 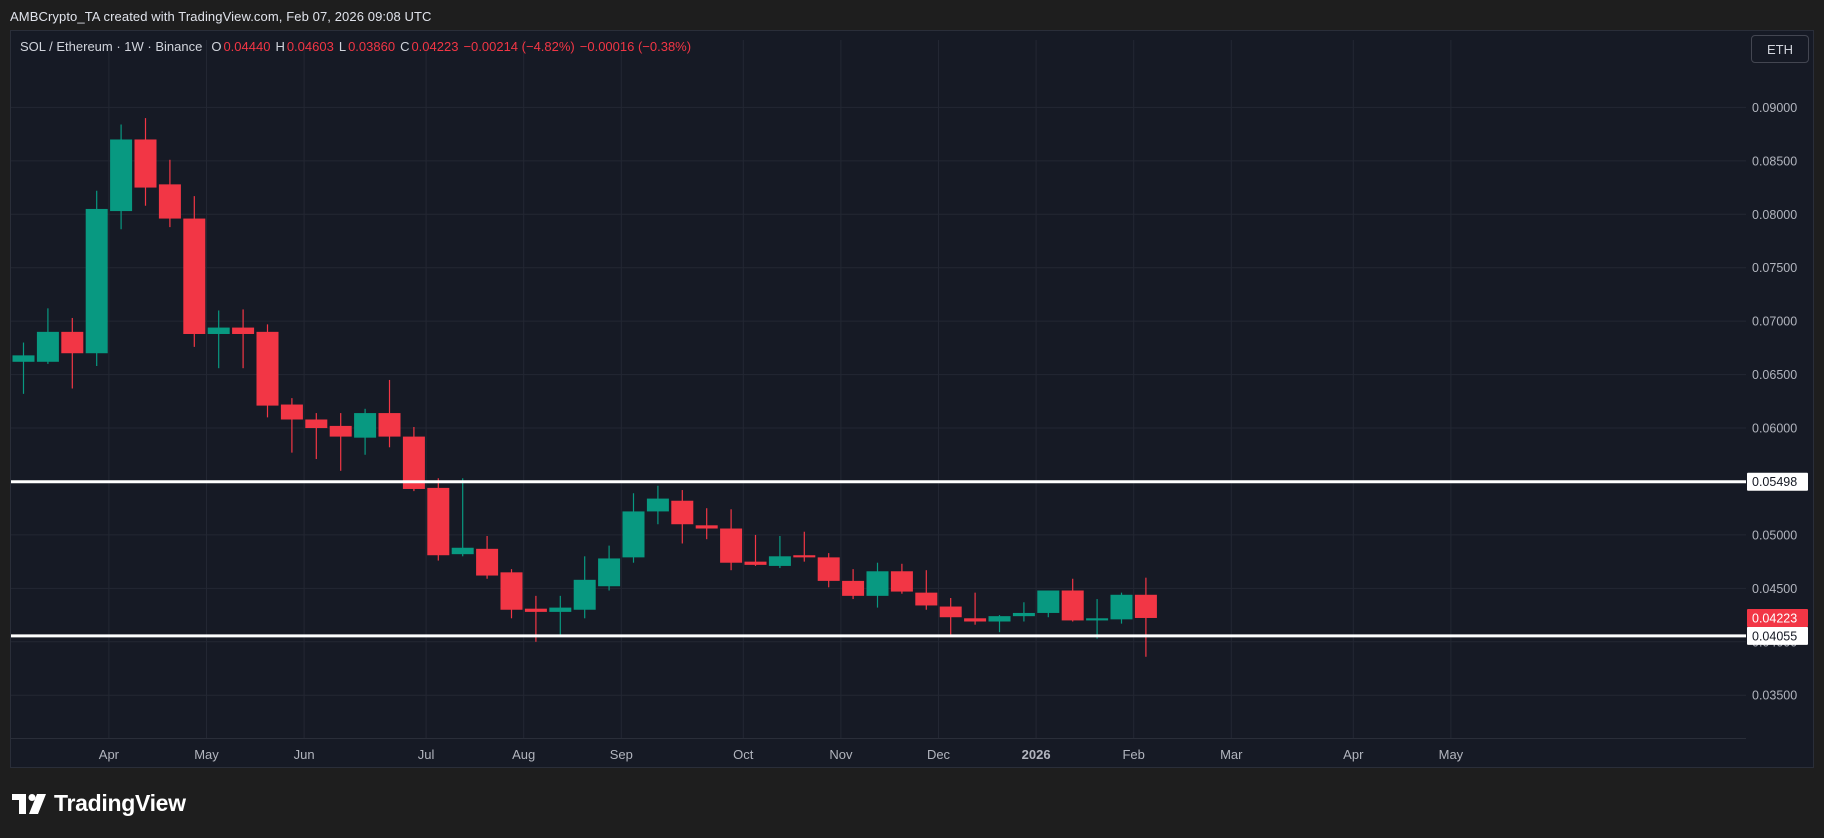 I want to click on y-tick-label: 0.05000, so click(x=1774, y=535).